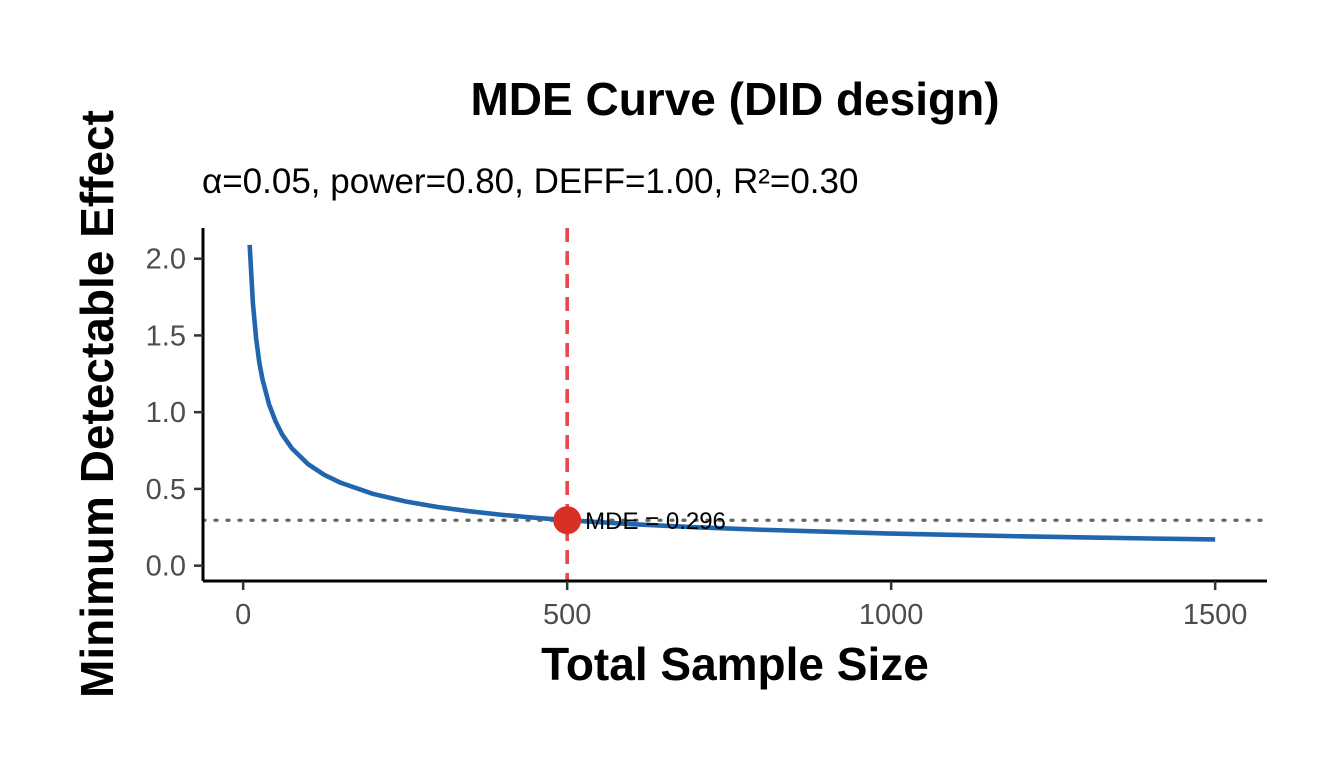 This screenshot has width=1344, height=773. Describe the element at coordinates (166, 336) in the screenshot. I see `y-tick-label: 1.5` at that location.